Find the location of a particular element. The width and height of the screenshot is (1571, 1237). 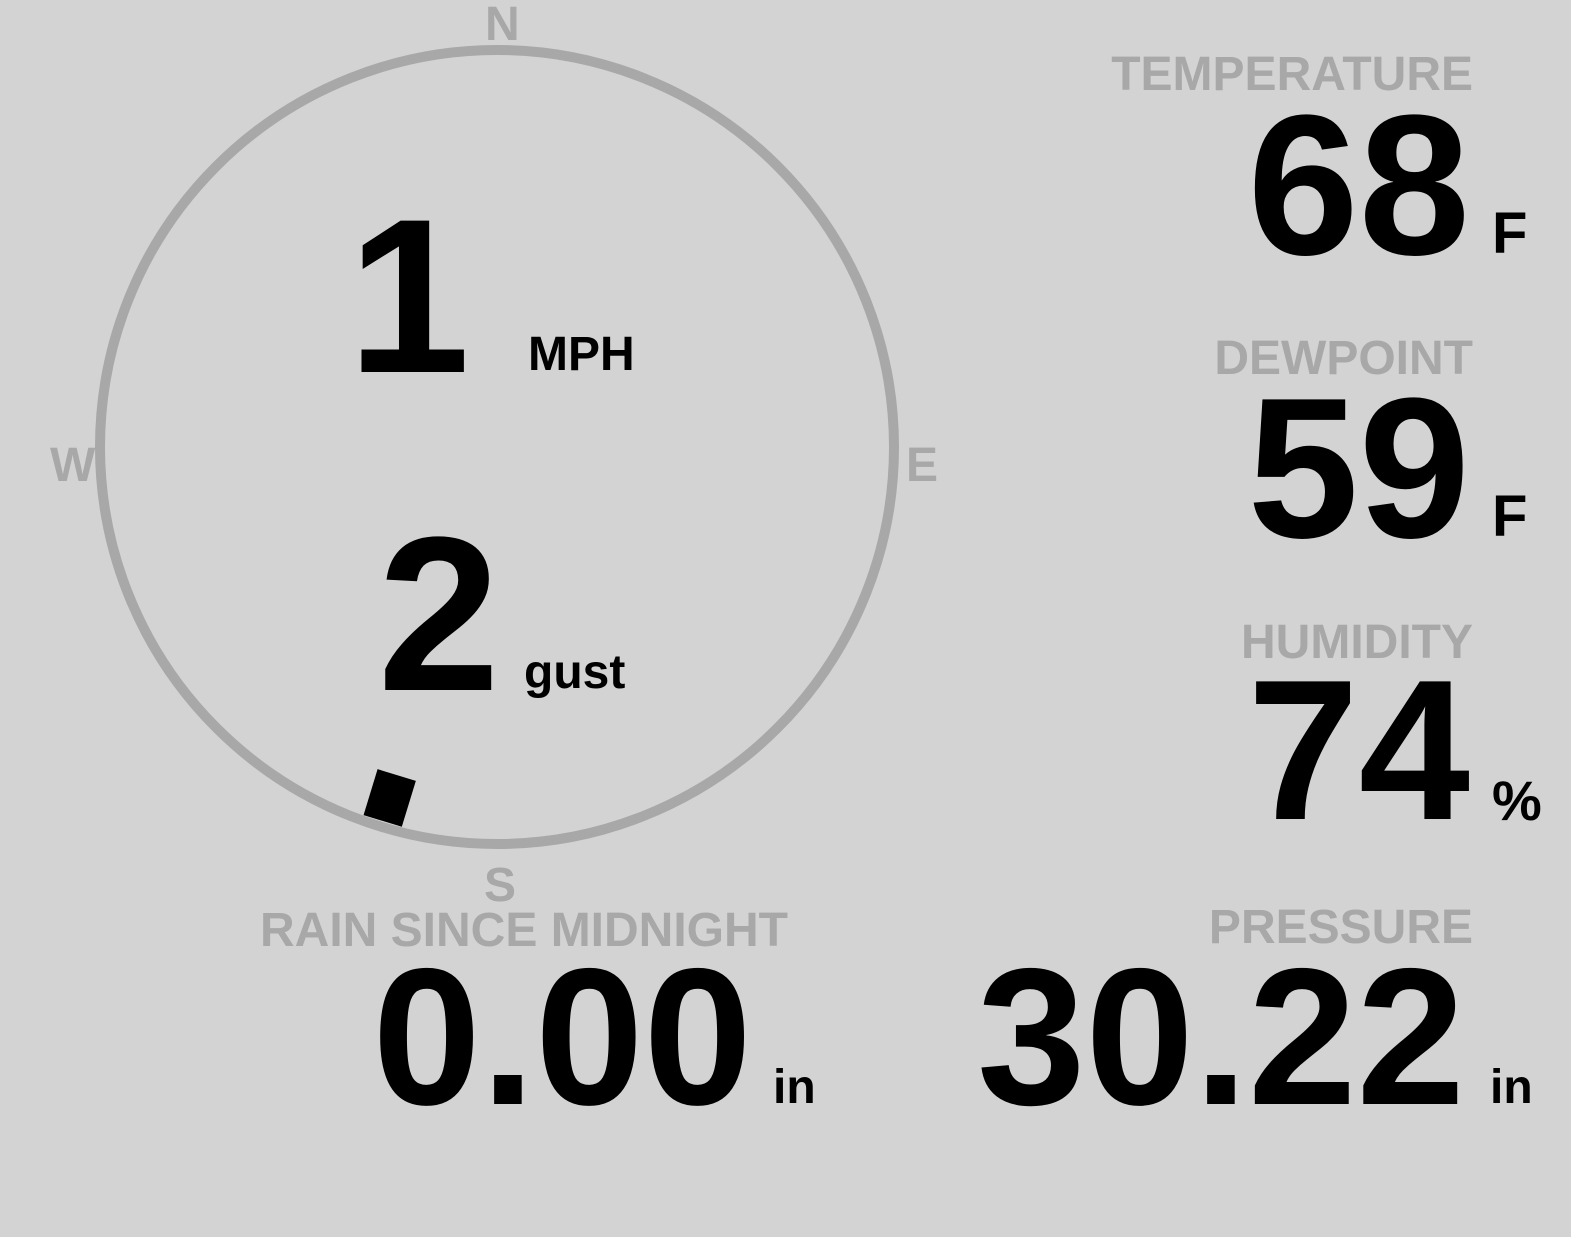

wind-speed-value: 1 is located at coordinates (408, 296).